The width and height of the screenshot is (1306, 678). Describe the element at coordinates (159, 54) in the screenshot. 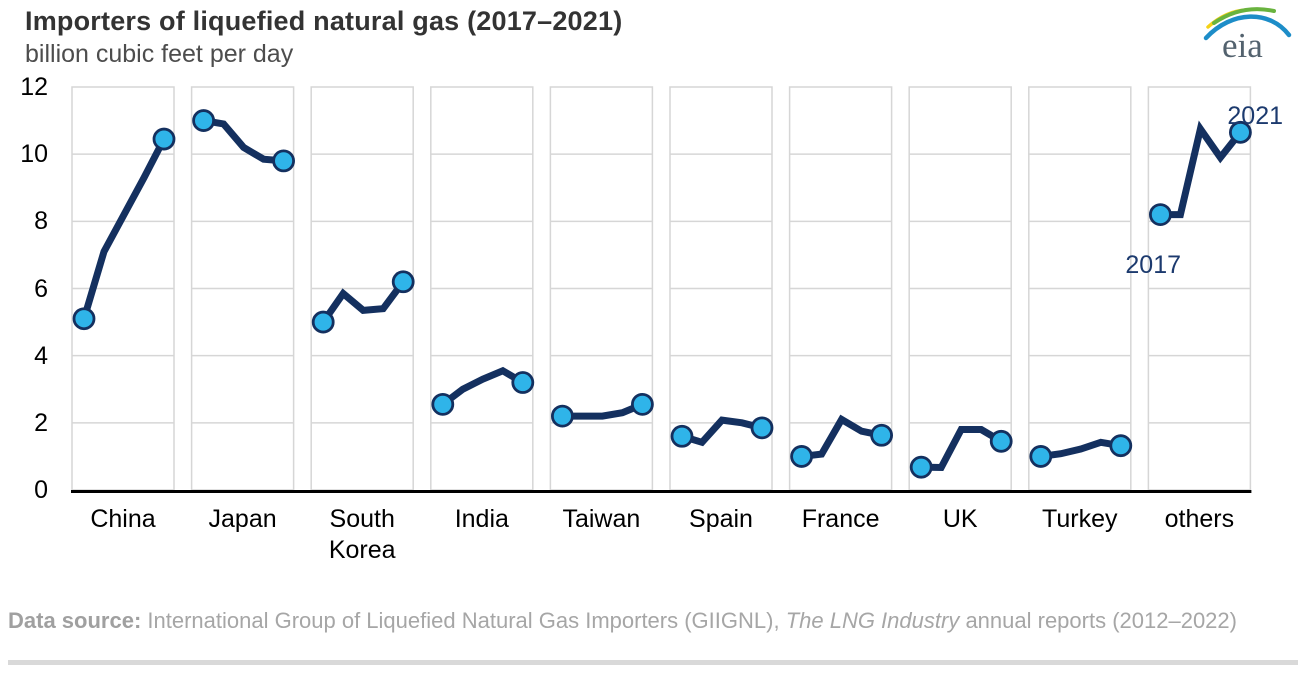

I see `chart-unit-subtitle: billion cubic feet per day` at that location.